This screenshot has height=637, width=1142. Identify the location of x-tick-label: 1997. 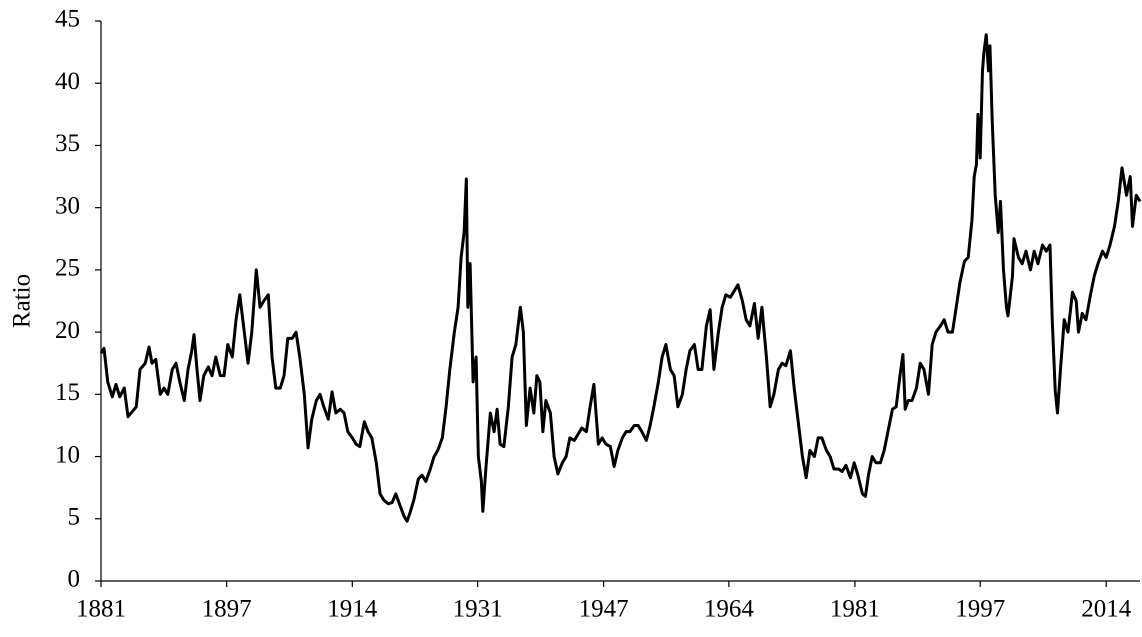
(980, 609).